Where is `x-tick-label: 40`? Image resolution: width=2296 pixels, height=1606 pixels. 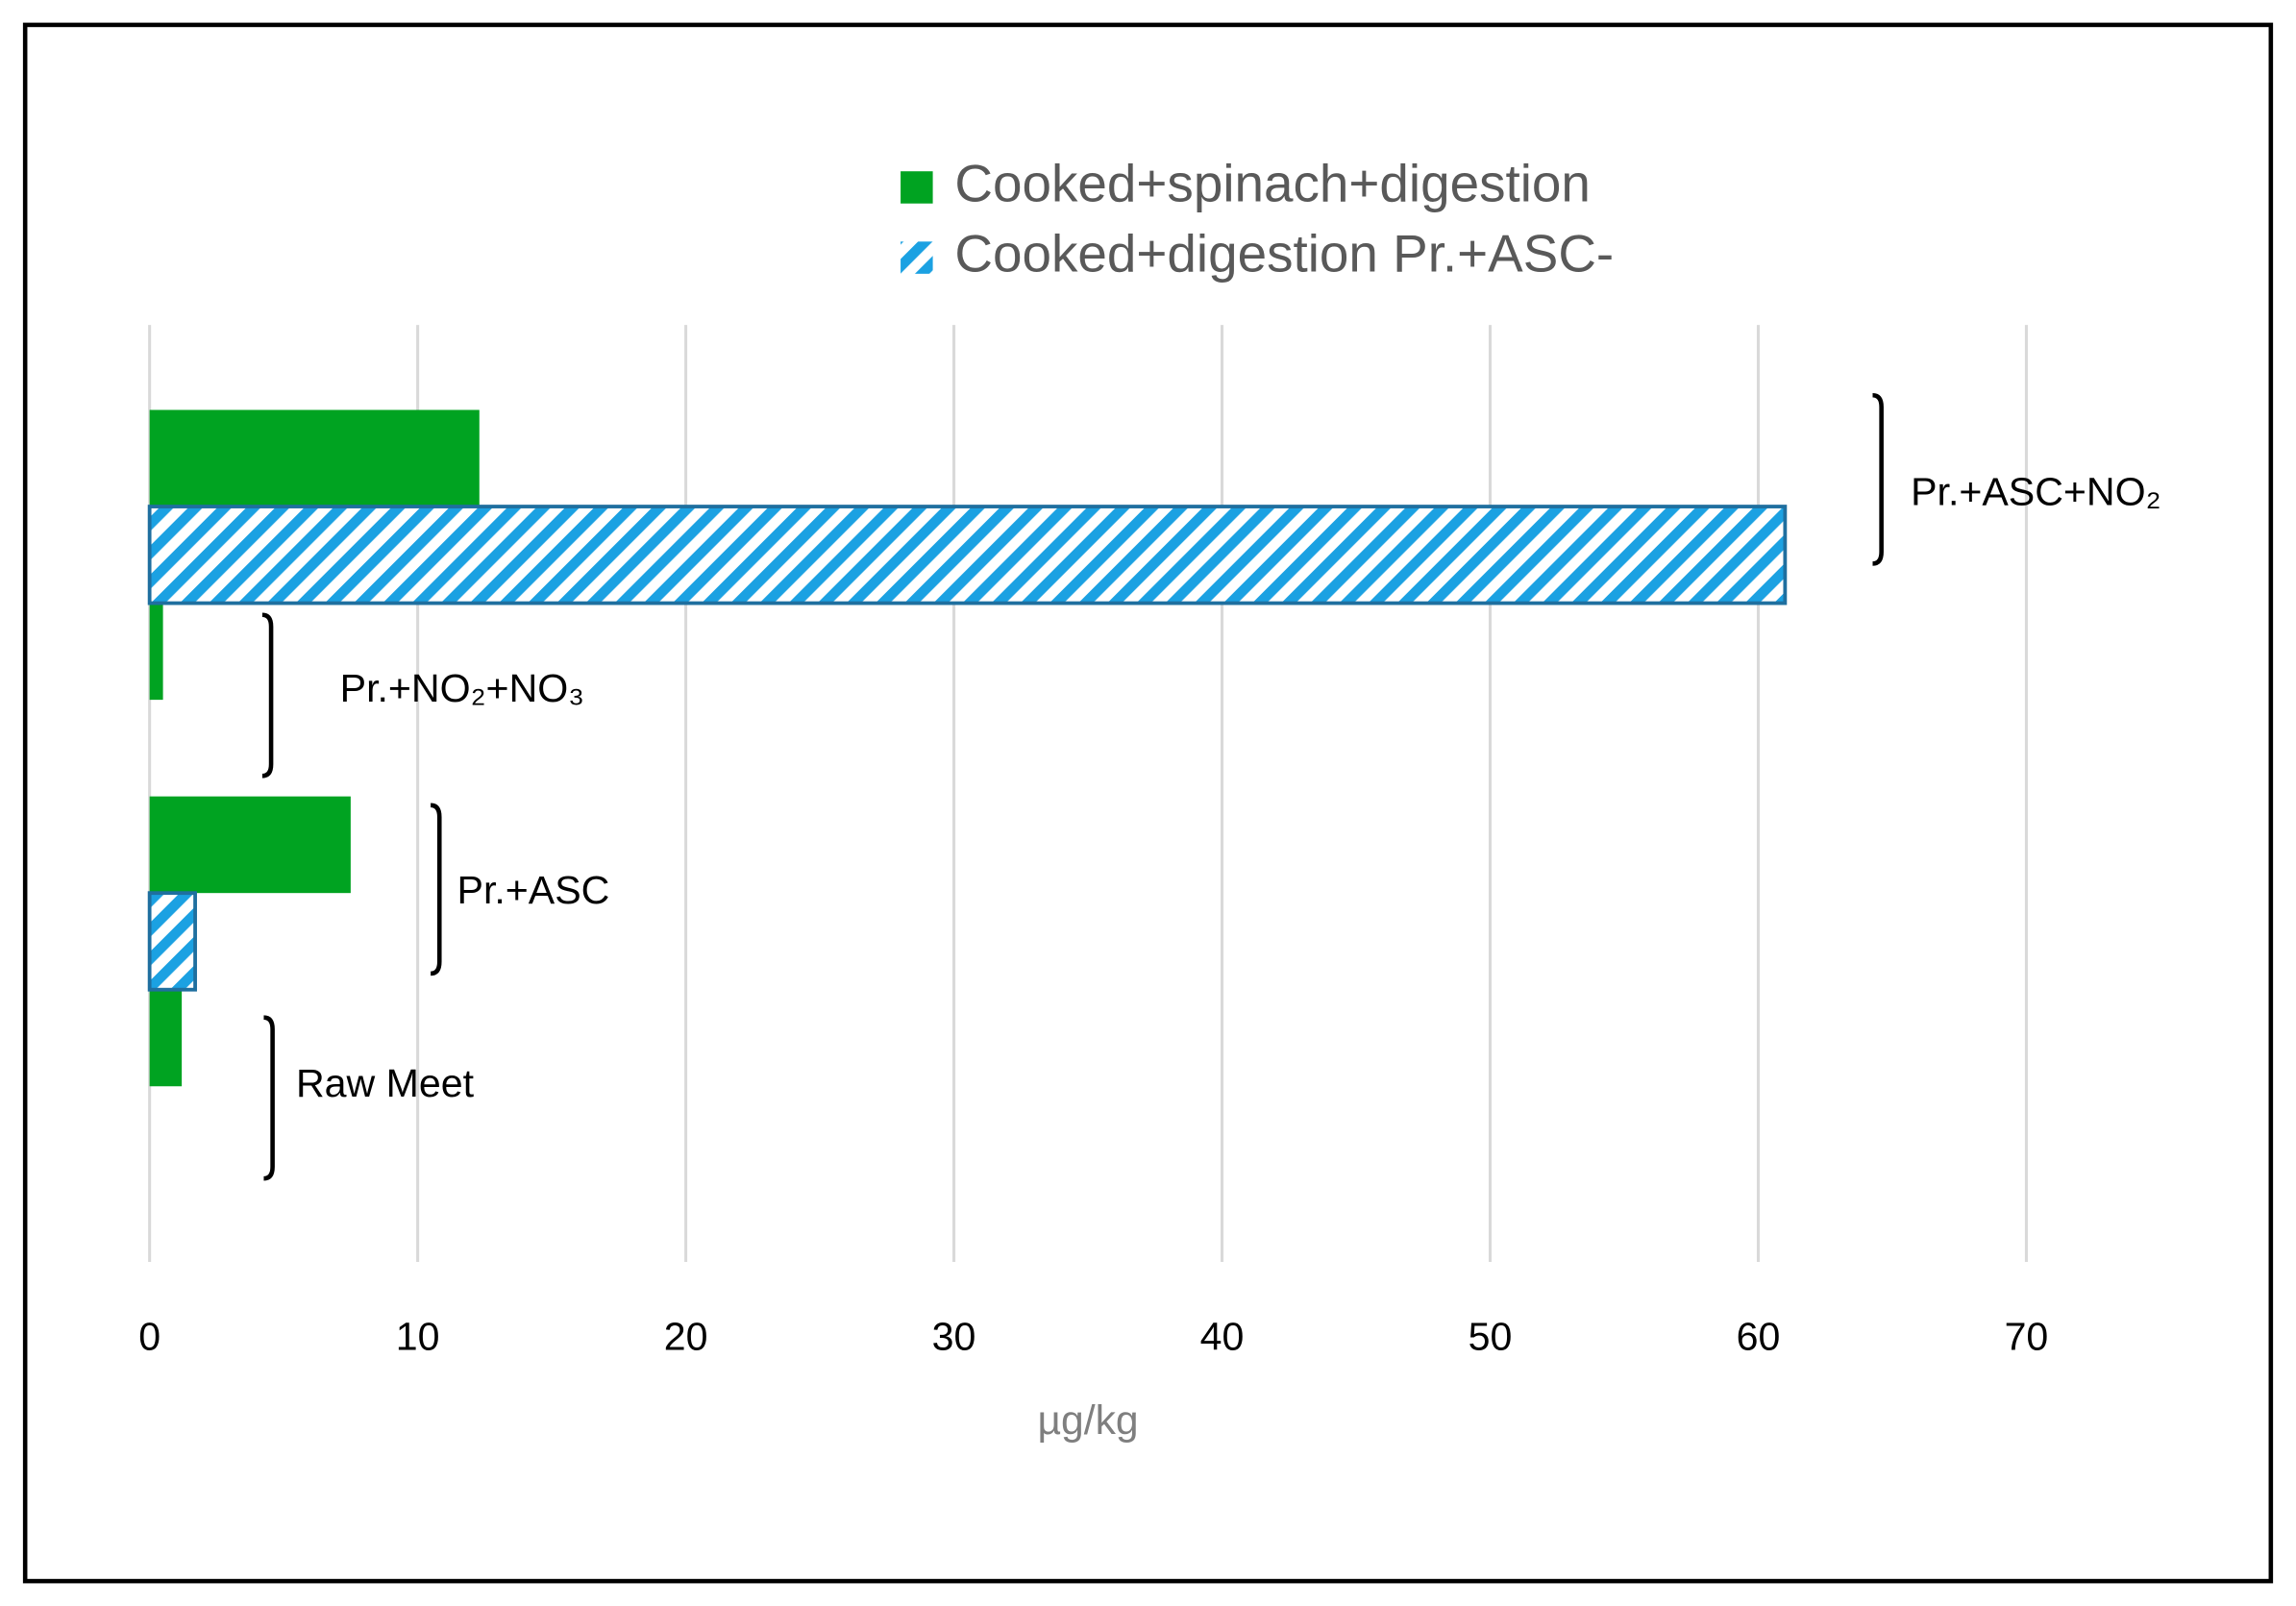 x-tick-label: 40 is located at coordinates (1223, 1337).